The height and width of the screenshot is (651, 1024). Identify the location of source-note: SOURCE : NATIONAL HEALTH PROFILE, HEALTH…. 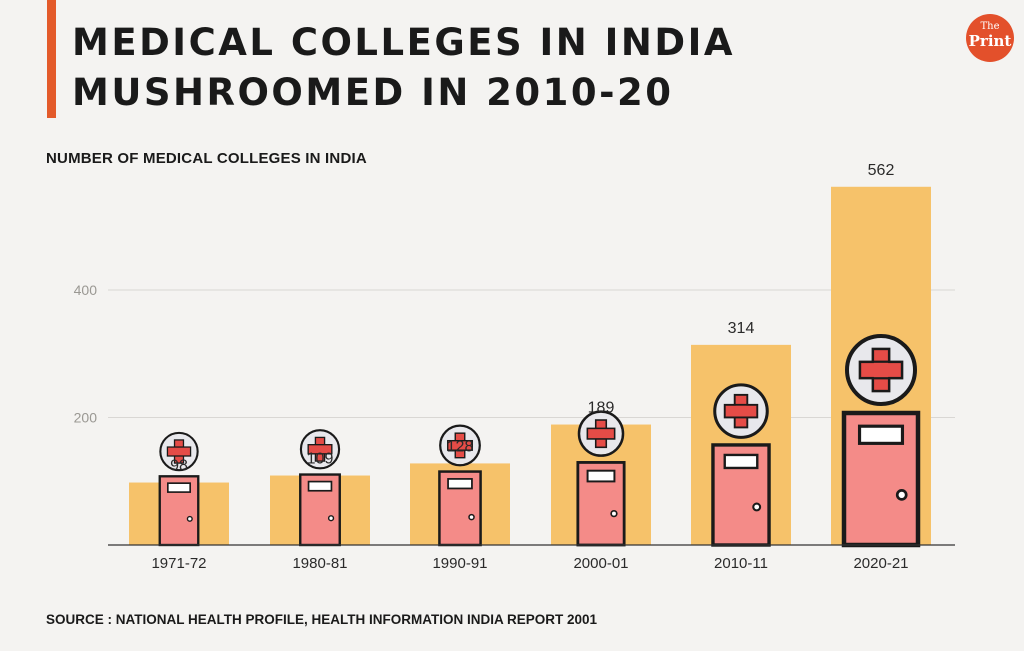
(322, 619).